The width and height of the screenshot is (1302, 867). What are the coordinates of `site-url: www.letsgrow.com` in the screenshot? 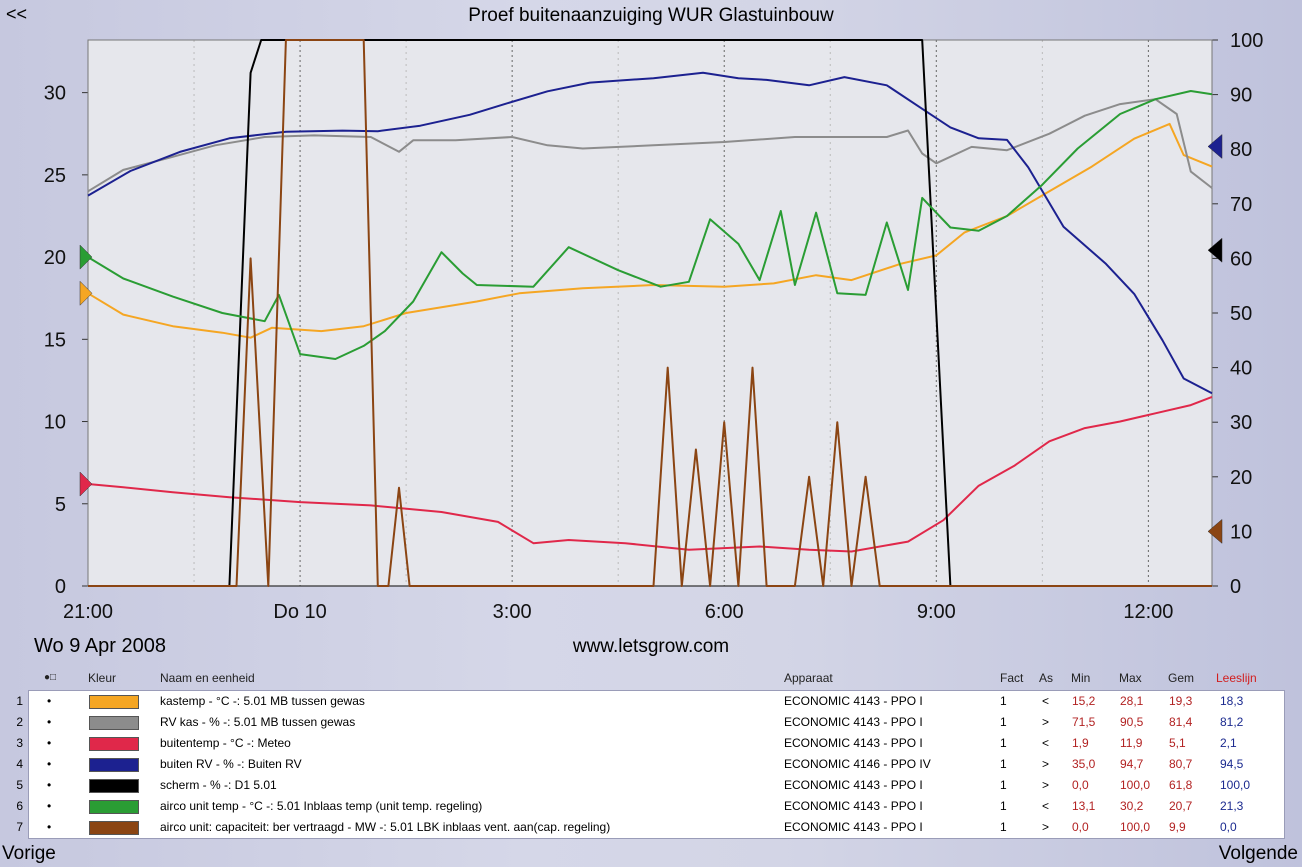 It's located at (651, 646).